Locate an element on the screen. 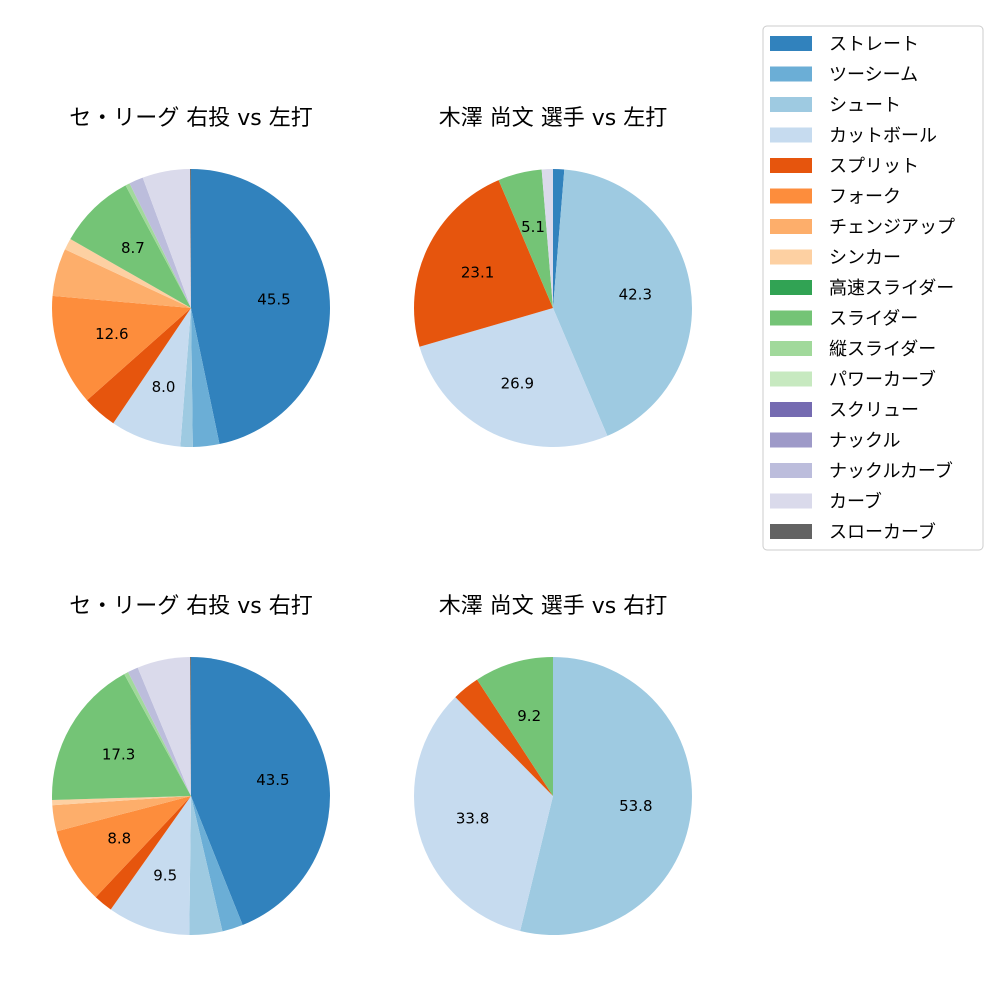  chart-title-0: セ・リーグ 右投 vs 左打 is located at coordinates (190, 118).